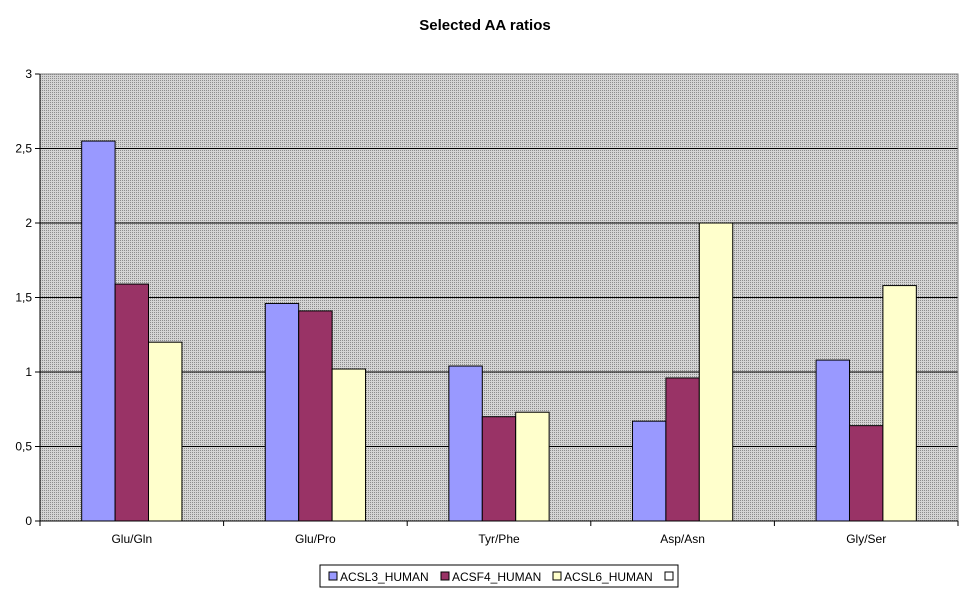 Image resolution: width=969 pixels, height=600 pixels. I want to click on x-category-label: Glu/Gln, so click(131, 539).